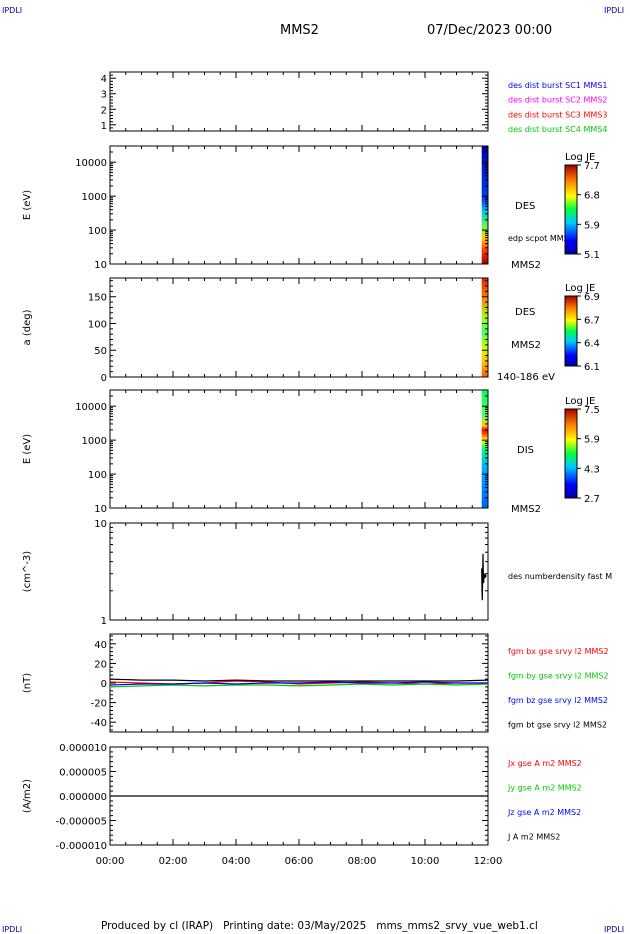  I want to click on legend-entry: fgm bz gse srvy l2 MMS2, so click(558, 700).